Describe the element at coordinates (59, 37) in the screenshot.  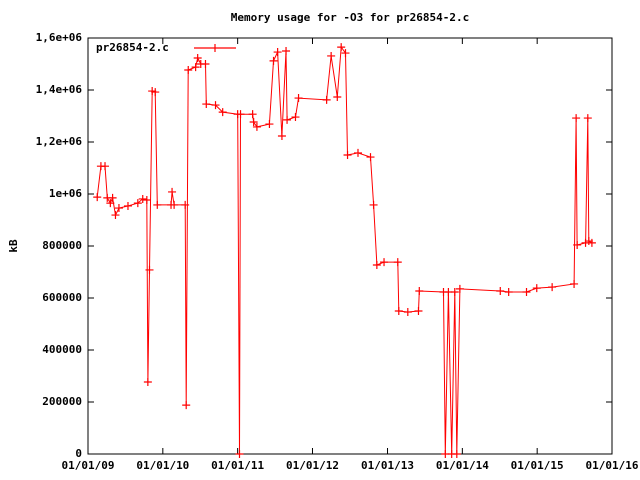
I see `y-tick-label: 1,6e+06` at that location.